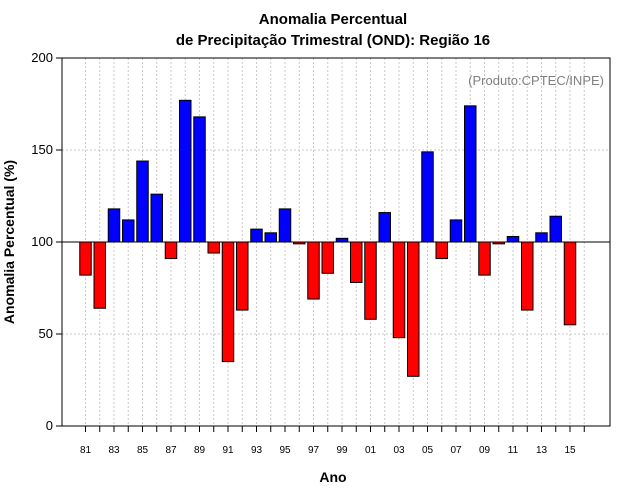 The image size is (640, 500). What do you see at coordinates (332, 441) in the screenshot?
I see `x-axis: 81 83 85 87 89 91 93 95 97 99 01 03 05 07 09 11 13 15` at bounding box center [332, 441].